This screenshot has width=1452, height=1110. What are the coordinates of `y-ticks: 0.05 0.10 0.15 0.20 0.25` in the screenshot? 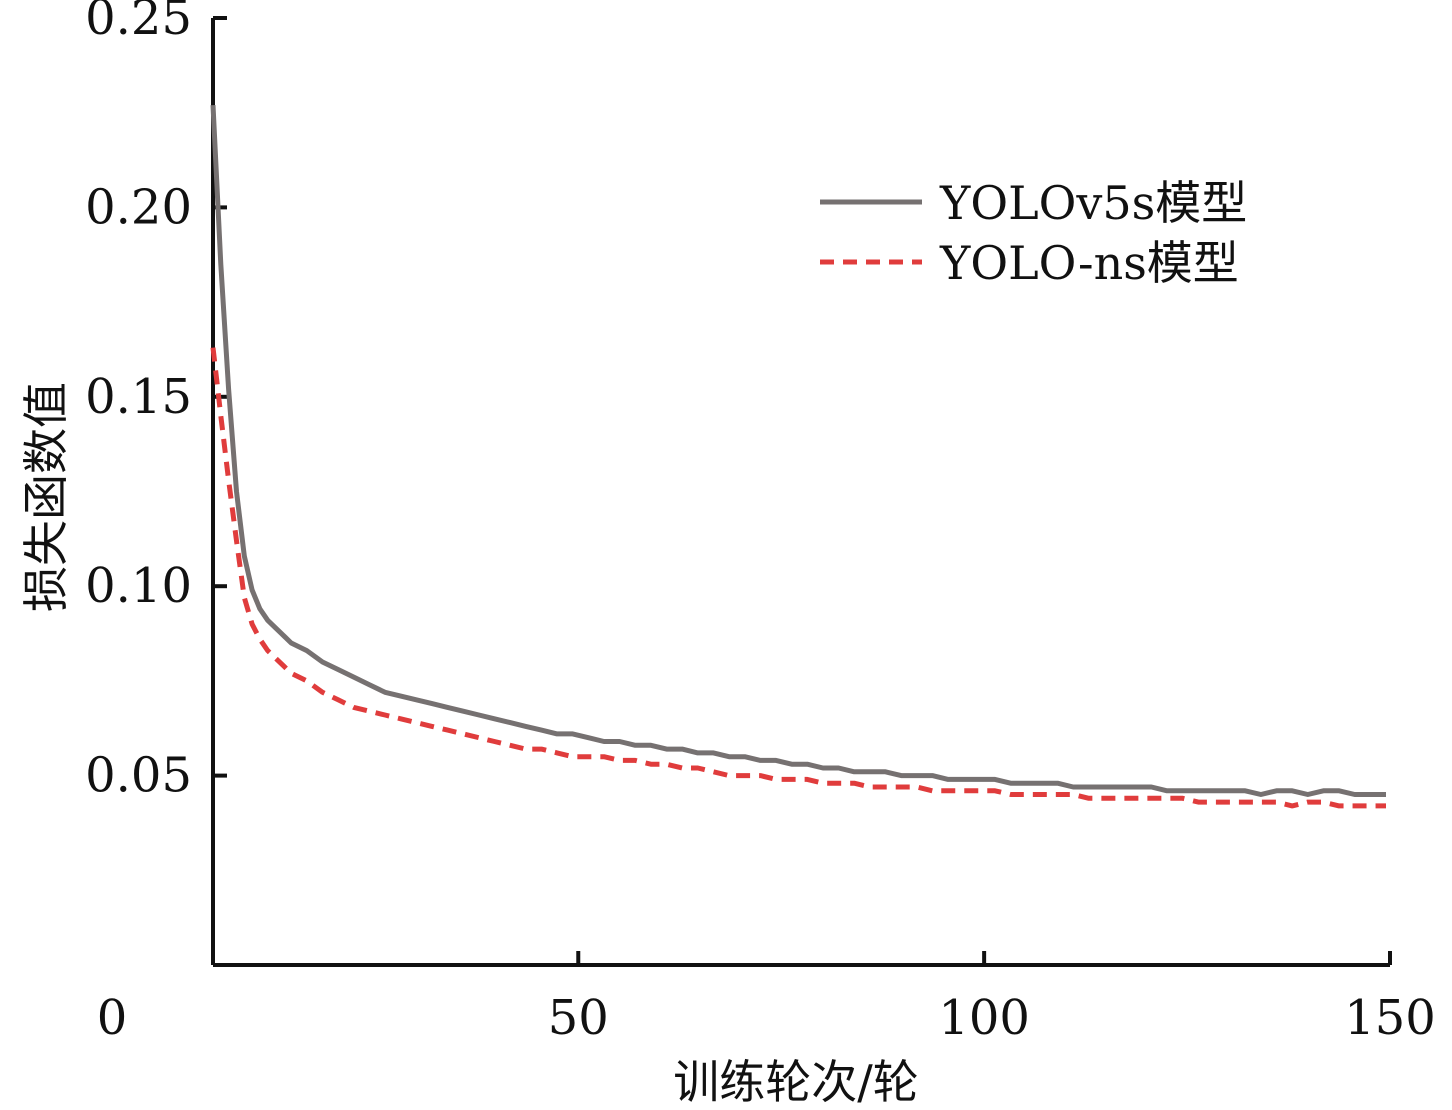 It's located at (156, 402).